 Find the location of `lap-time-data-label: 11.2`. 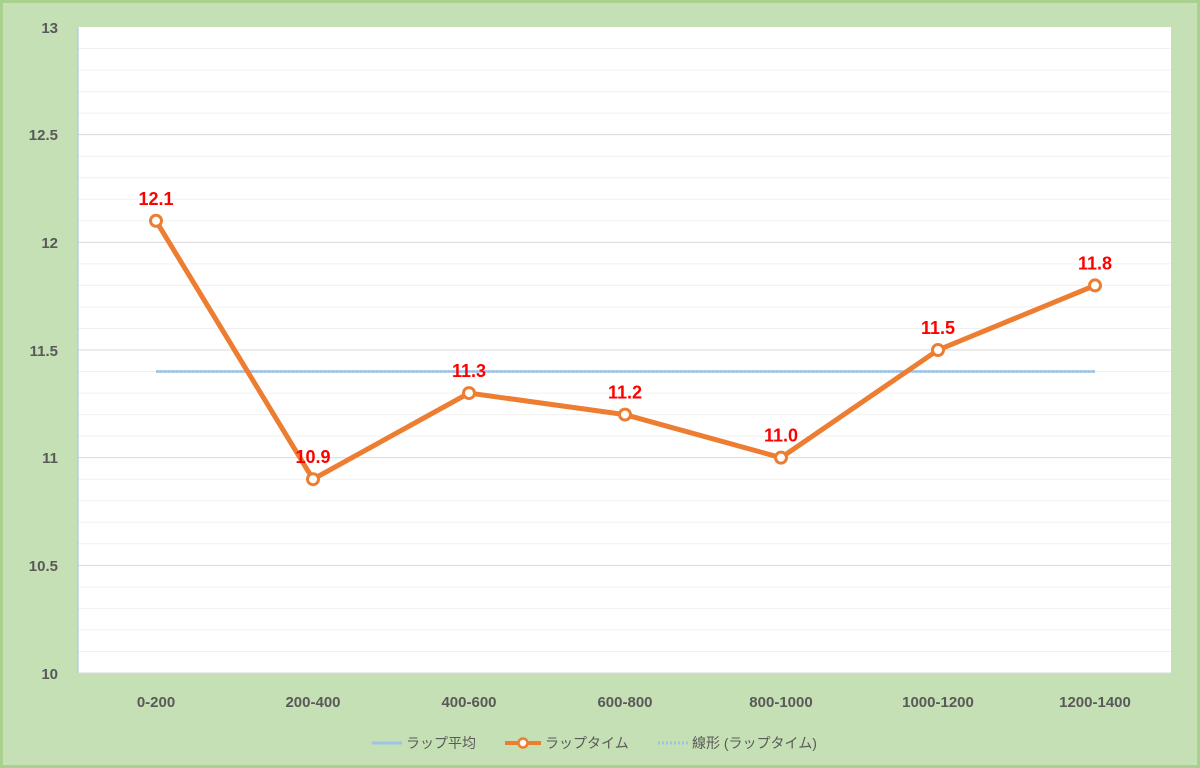

lap-time-data-label: 11.2 is located at coordinates (625, 393).